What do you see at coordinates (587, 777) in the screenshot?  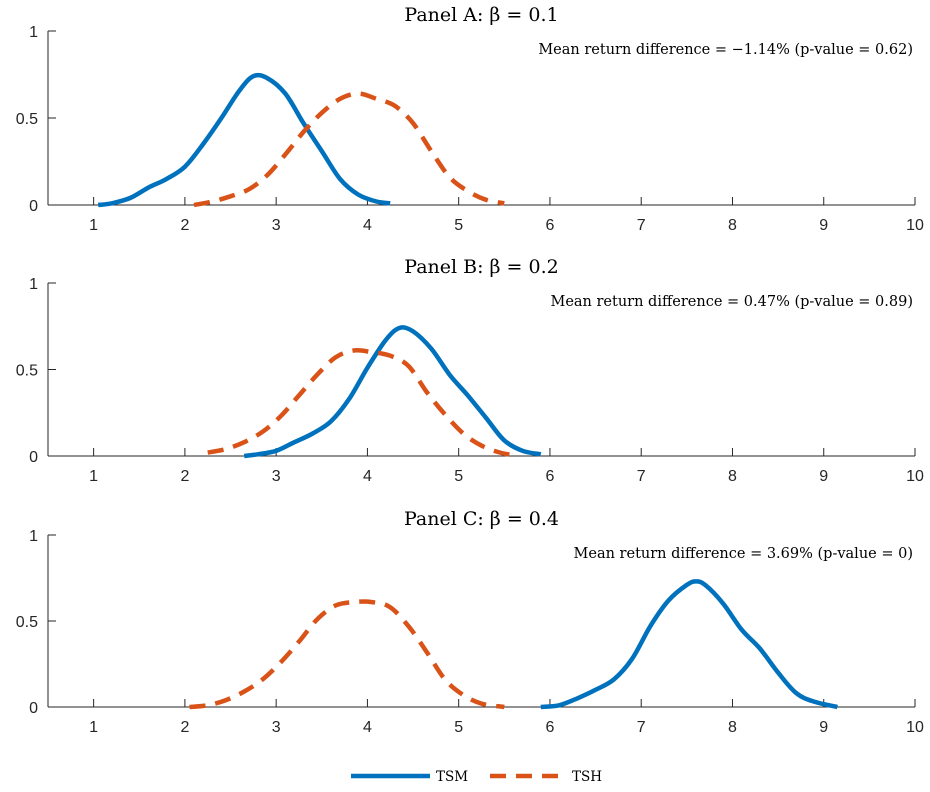 I see `legend-label-tsh: TSH` at bounding box center [587, 777].